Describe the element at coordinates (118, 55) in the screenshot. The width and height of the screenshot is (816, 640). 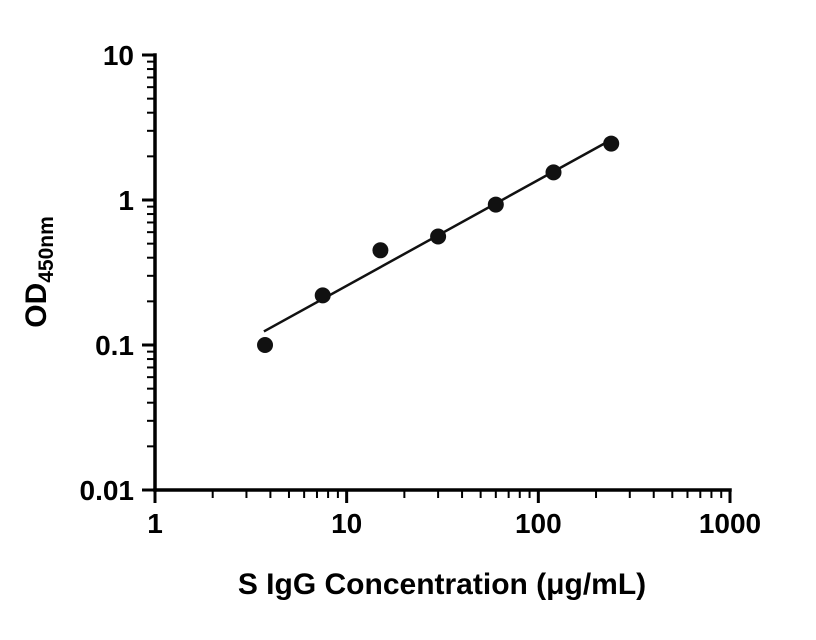
I see `y-tick-label: 10` at that location.